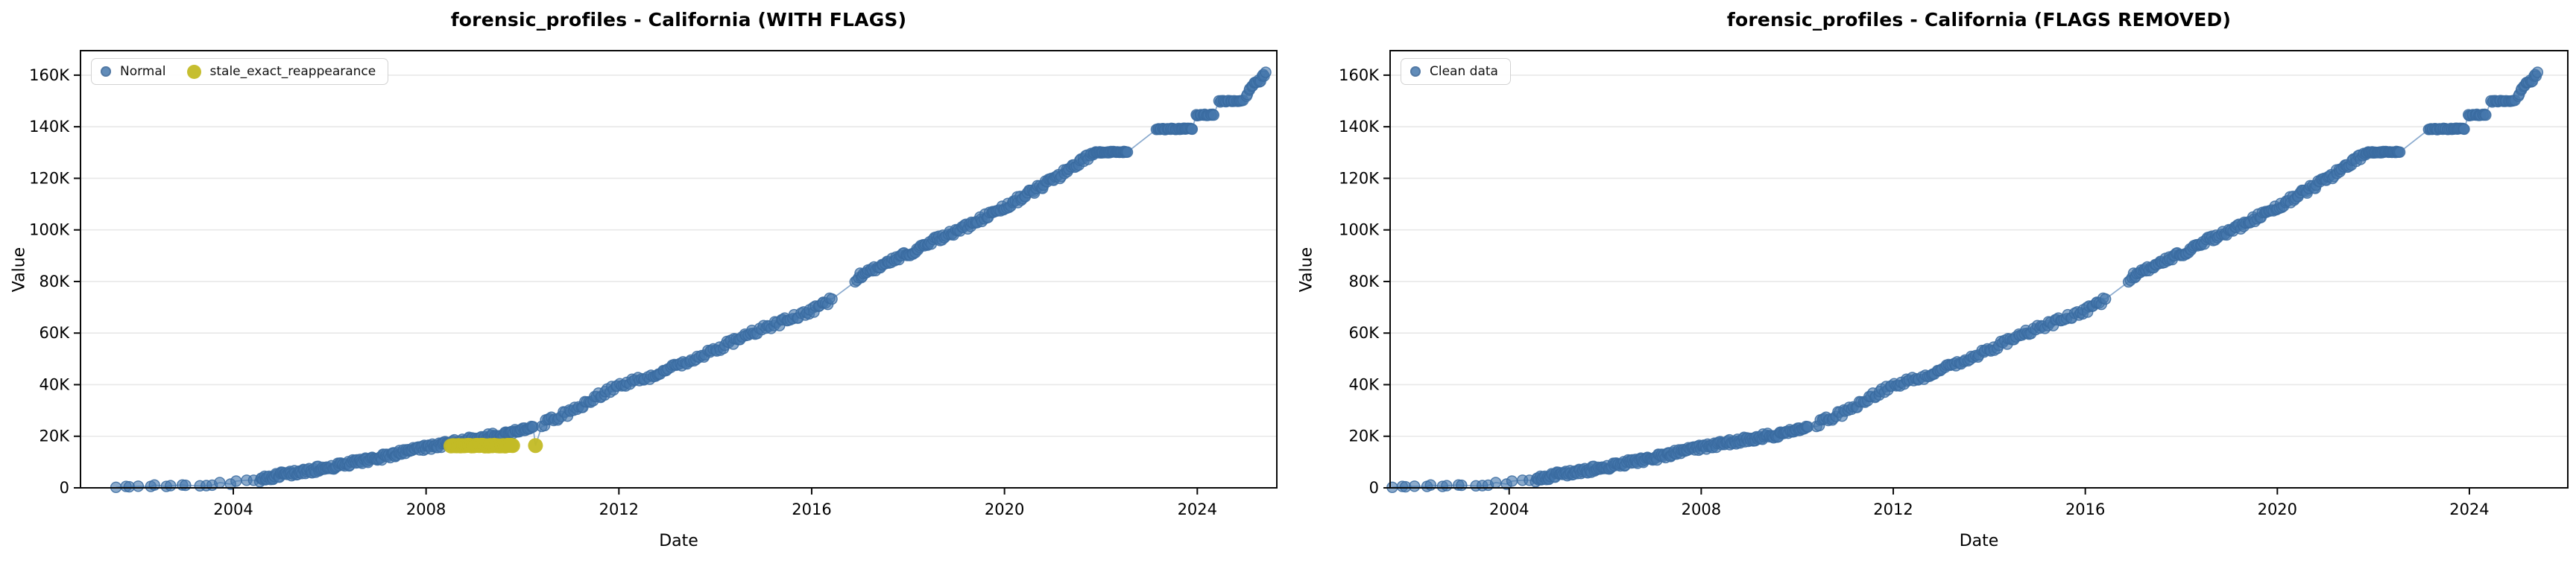  I want to click on stale-point-icon, so click(193, 71).